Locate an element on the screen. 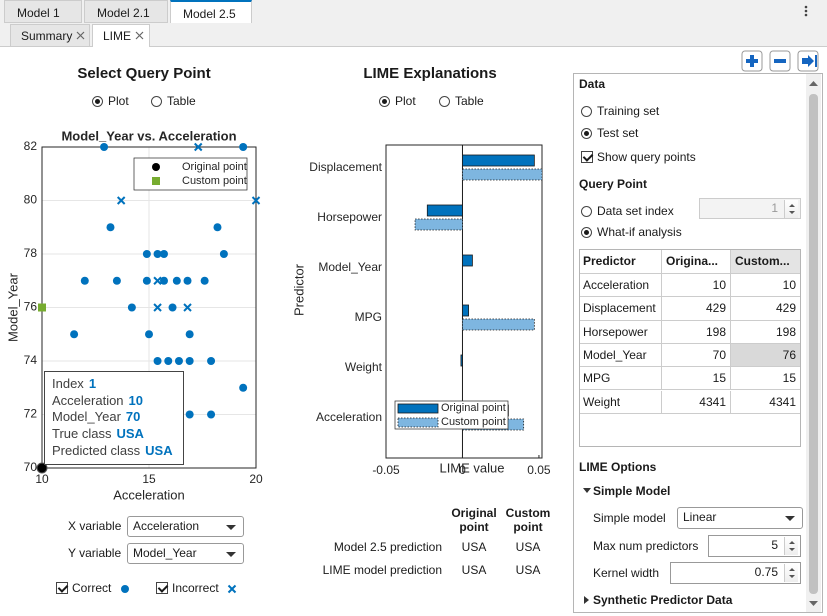  tab: Model 1 is located at coordinates (43, 11).